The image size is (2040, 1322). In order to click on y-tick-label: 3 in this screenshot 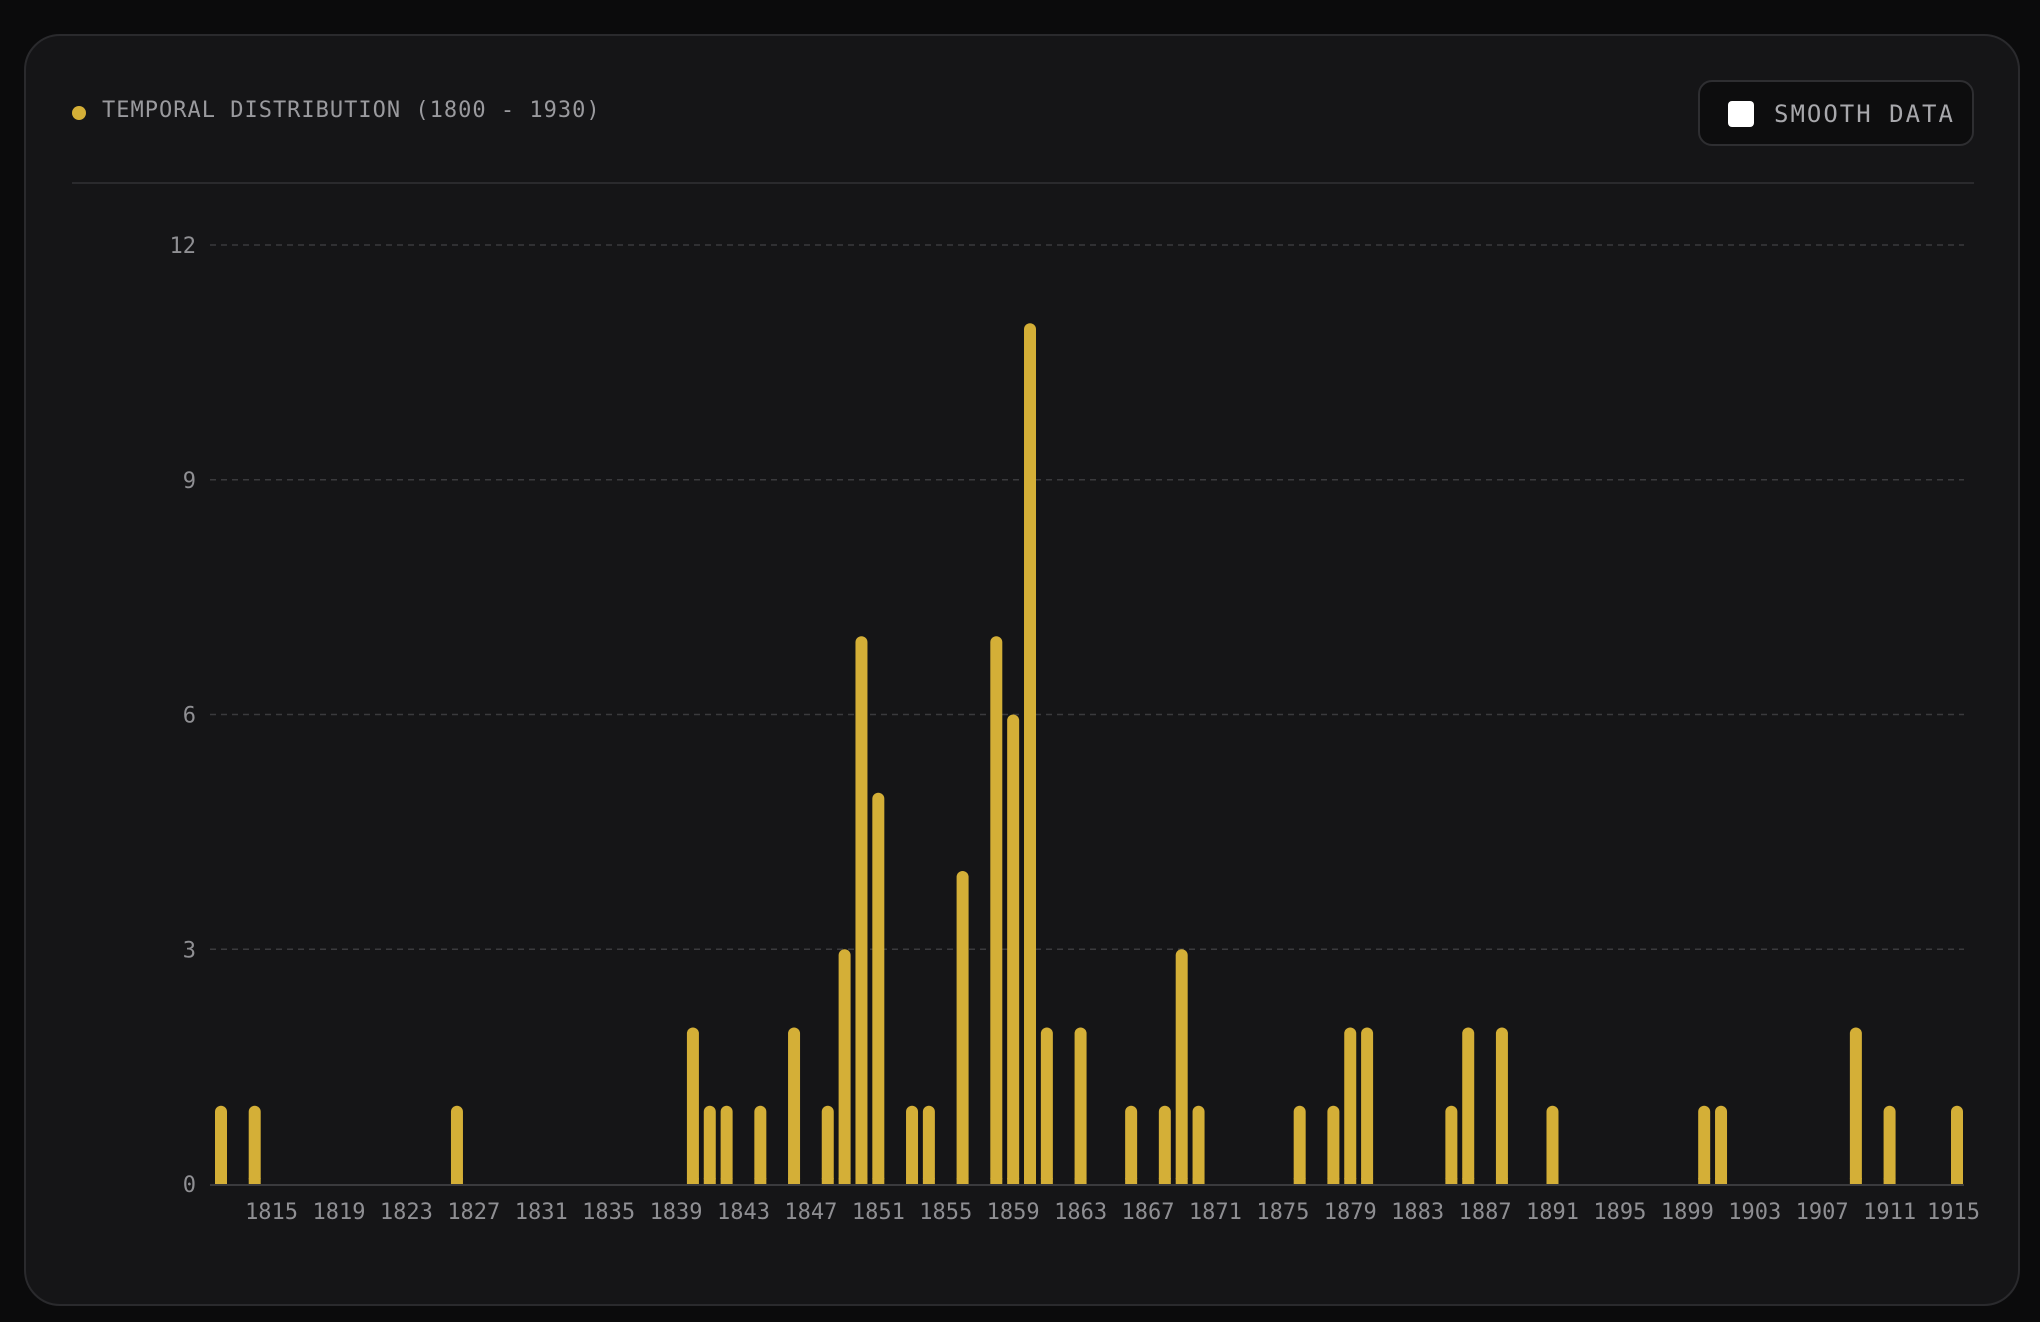, I will do `click(189, 950)`.